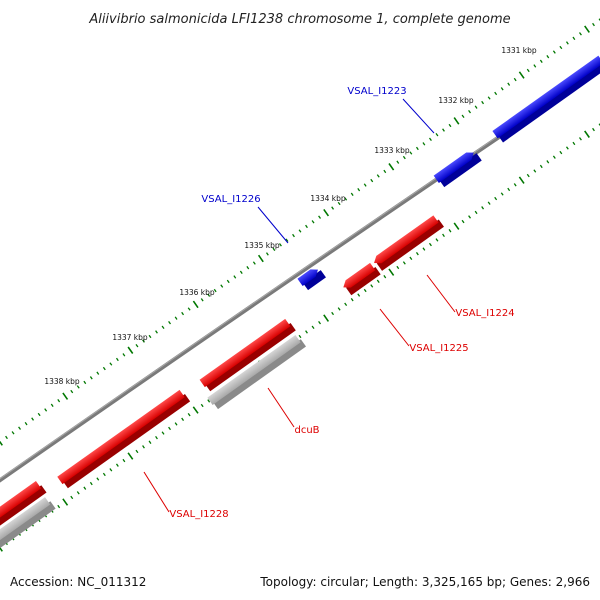  What do you see at coordinates (257, 372) in the screenshot?
I see `gene-dcub-pseudo-track` at bounding box center [257, 372].